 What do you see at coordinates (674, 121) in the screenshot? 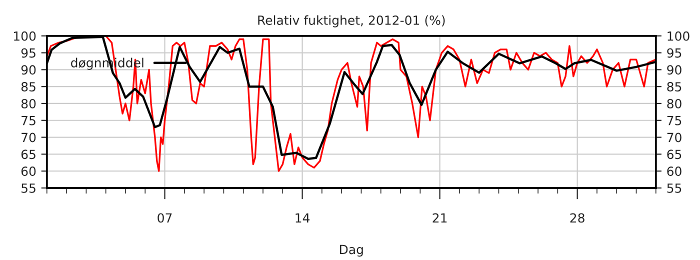
I see `y2-tick-label: 75` at bounding box center [674, 121].